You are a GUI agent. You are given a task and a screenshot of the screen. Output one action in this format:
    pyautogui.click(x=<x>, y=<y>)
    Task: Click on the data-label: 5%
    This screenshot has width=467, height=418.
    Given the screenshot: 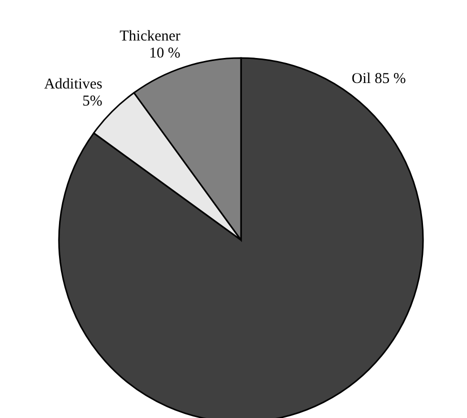 What is the action you would take?
    pyautogui.click(x=92, y=101)
    